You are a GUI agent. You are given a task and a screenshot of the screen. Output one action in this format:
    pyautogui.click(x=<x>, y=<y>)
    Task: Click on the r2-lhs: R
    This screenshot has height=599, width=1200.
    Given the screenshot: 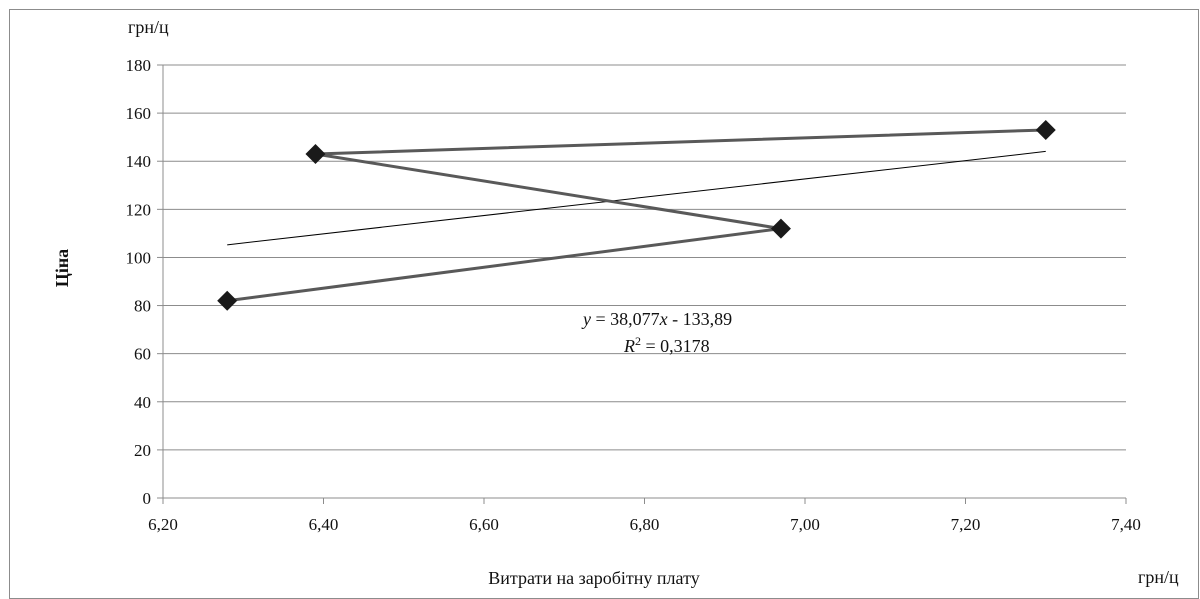 What is the action you would take?
    pyautogui.click(x=629, y=346)
    